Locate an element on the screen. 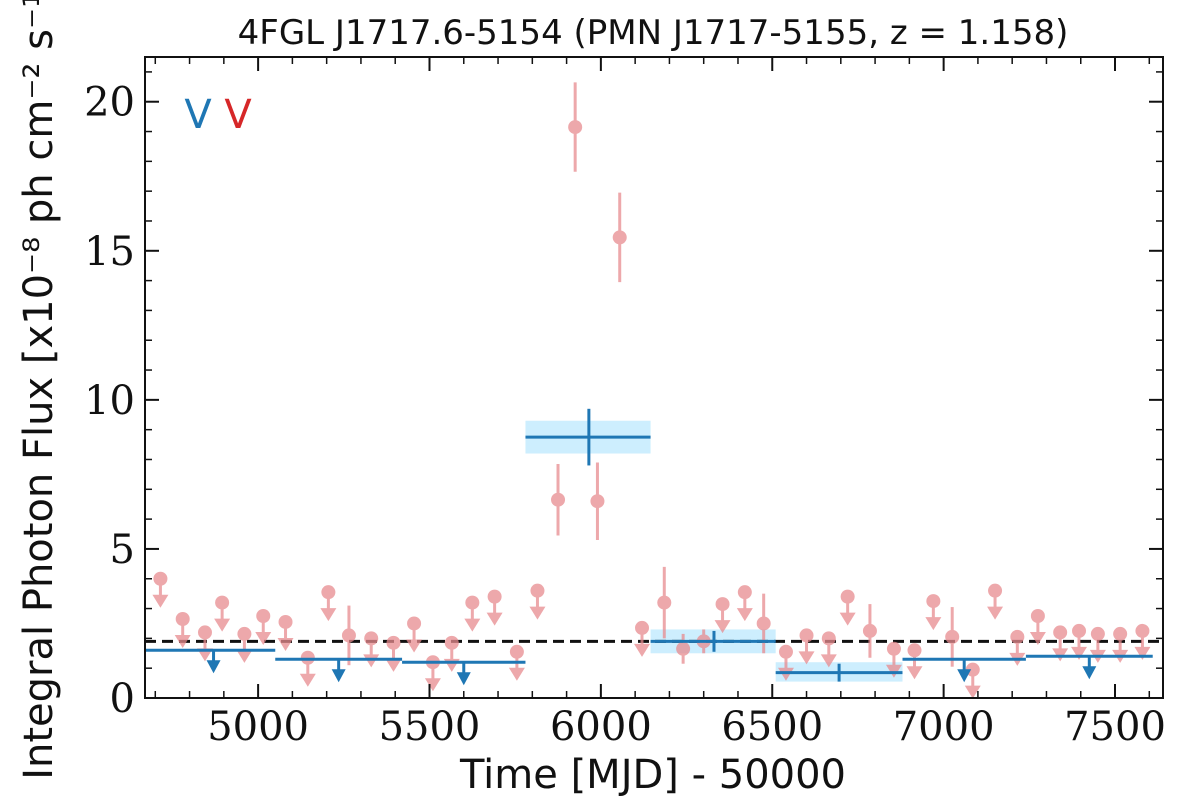 The image size is (1200, 804). y-tick-label-1: 5 is located at coordinates (122, 550).